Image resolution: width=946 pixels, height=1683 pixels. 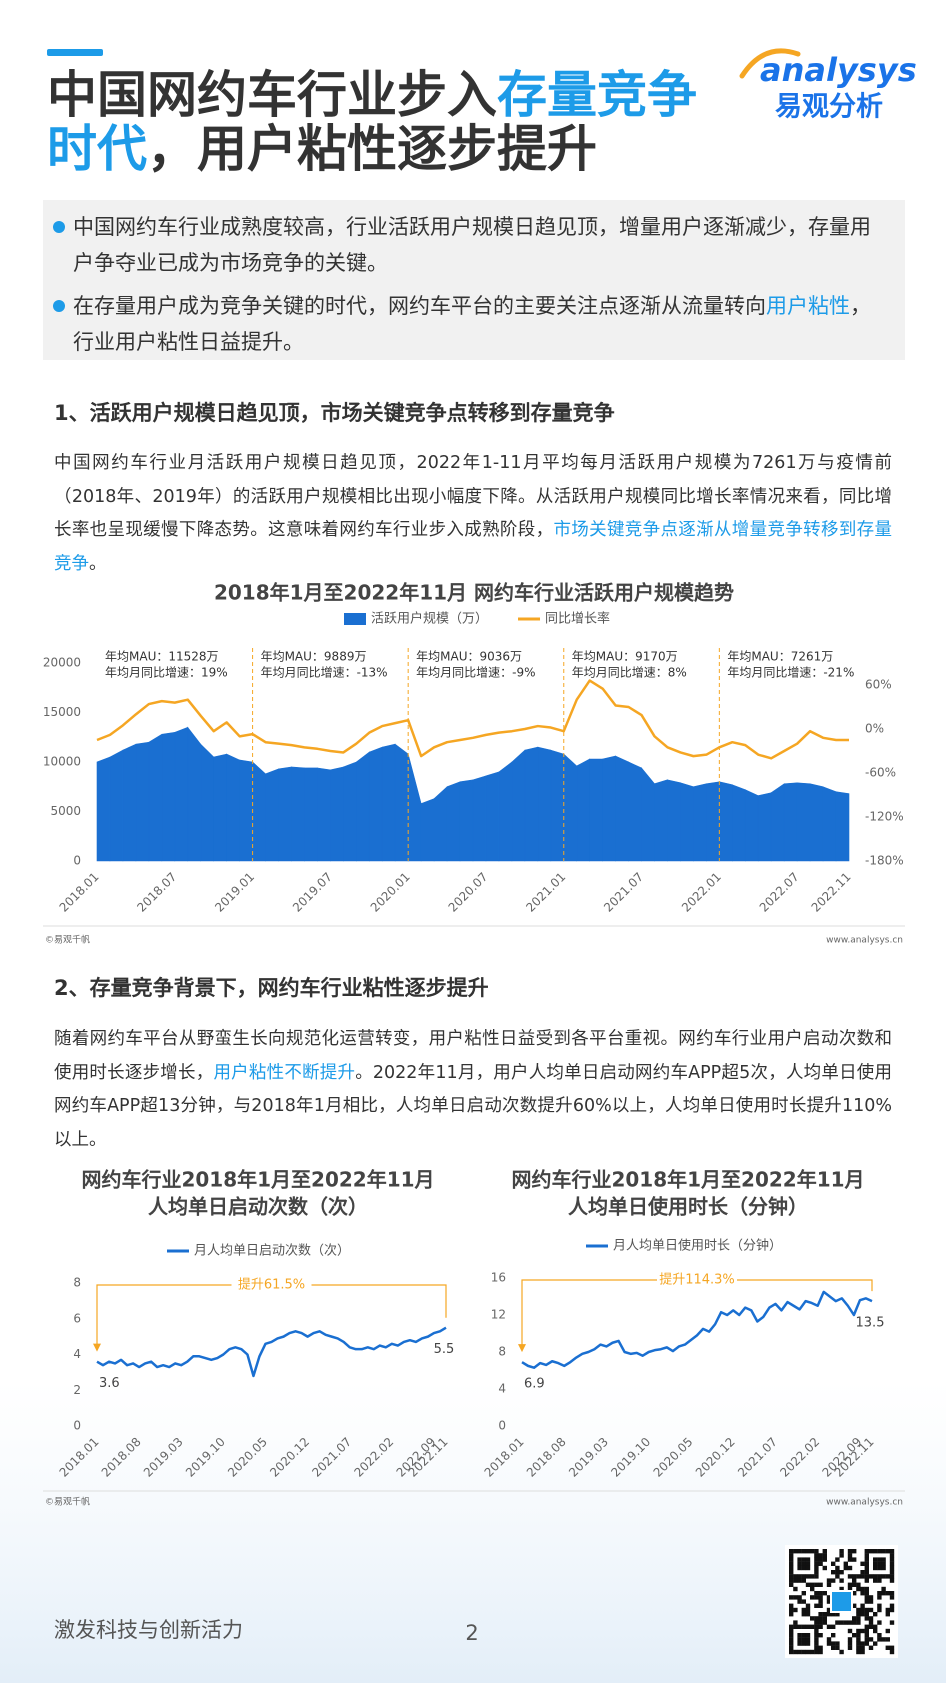 What do you see at coordinates (884, 817) in the screenshot?
I see `y2-tick-label: -120%` at bounding box center [884, 817].